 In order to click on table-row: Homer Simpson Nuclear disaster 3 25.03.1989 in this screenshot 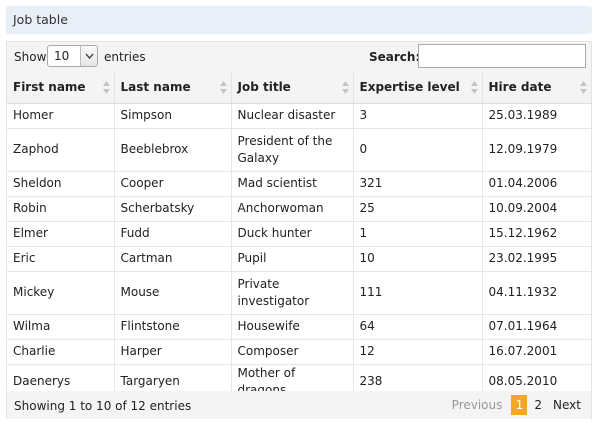, I will do `click(299, 116)`.